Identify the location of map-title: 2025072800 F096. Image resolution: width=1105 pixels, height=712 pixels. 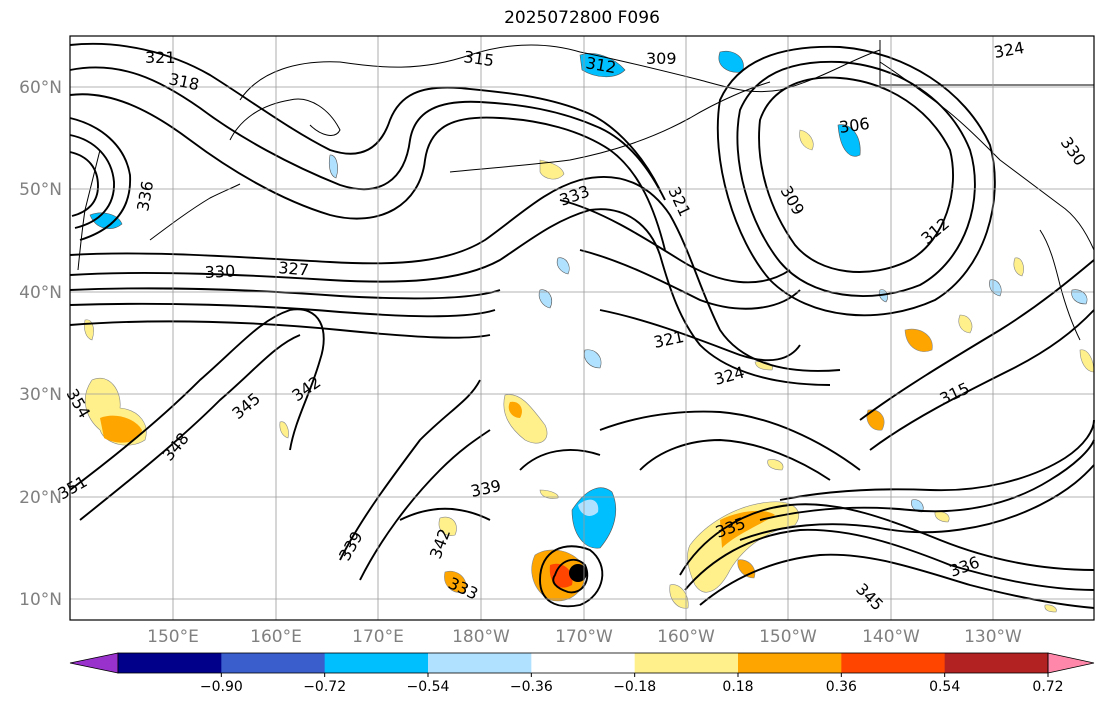
(582, 18).